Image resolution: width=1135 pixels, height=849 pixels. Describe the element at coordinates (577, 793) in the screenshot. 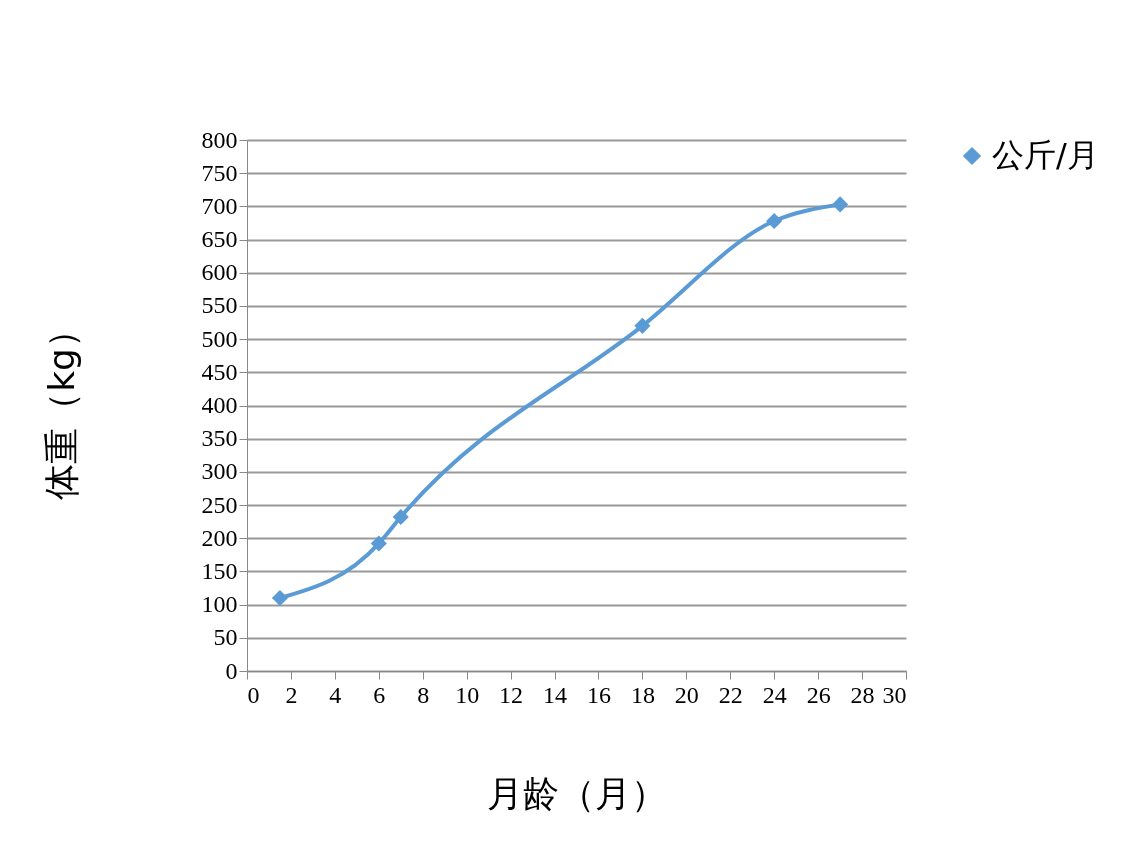

I see `x-axis-title: 月龄（月）` at that location.